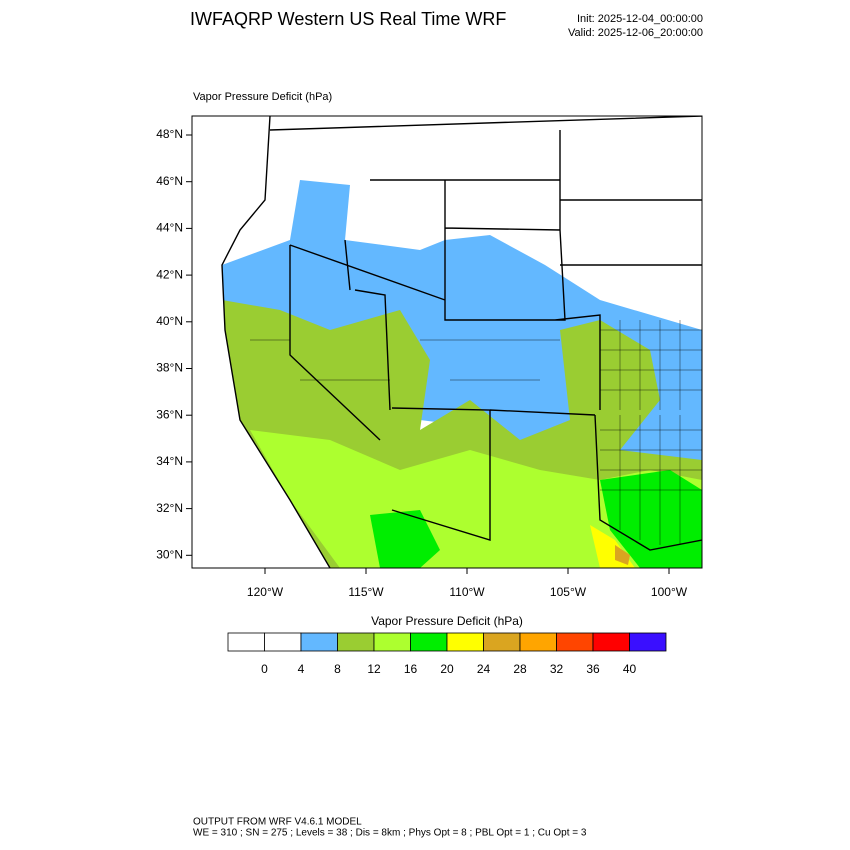  What do you see at coordinates (169, 414) in the screenshot?
I see `lat-label: 36°N` at bounding box center [169, 414].